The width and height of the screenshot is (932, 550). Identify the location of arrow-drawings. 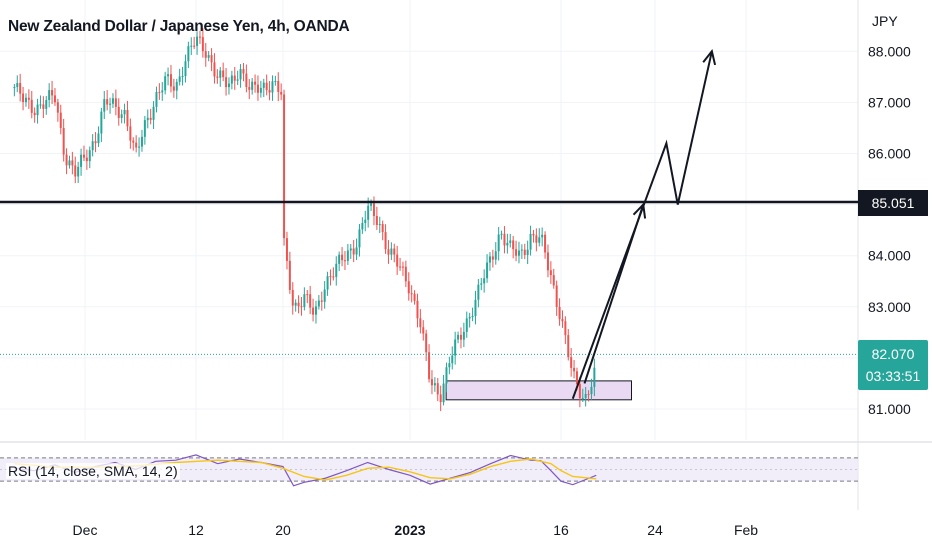
(644, 224).